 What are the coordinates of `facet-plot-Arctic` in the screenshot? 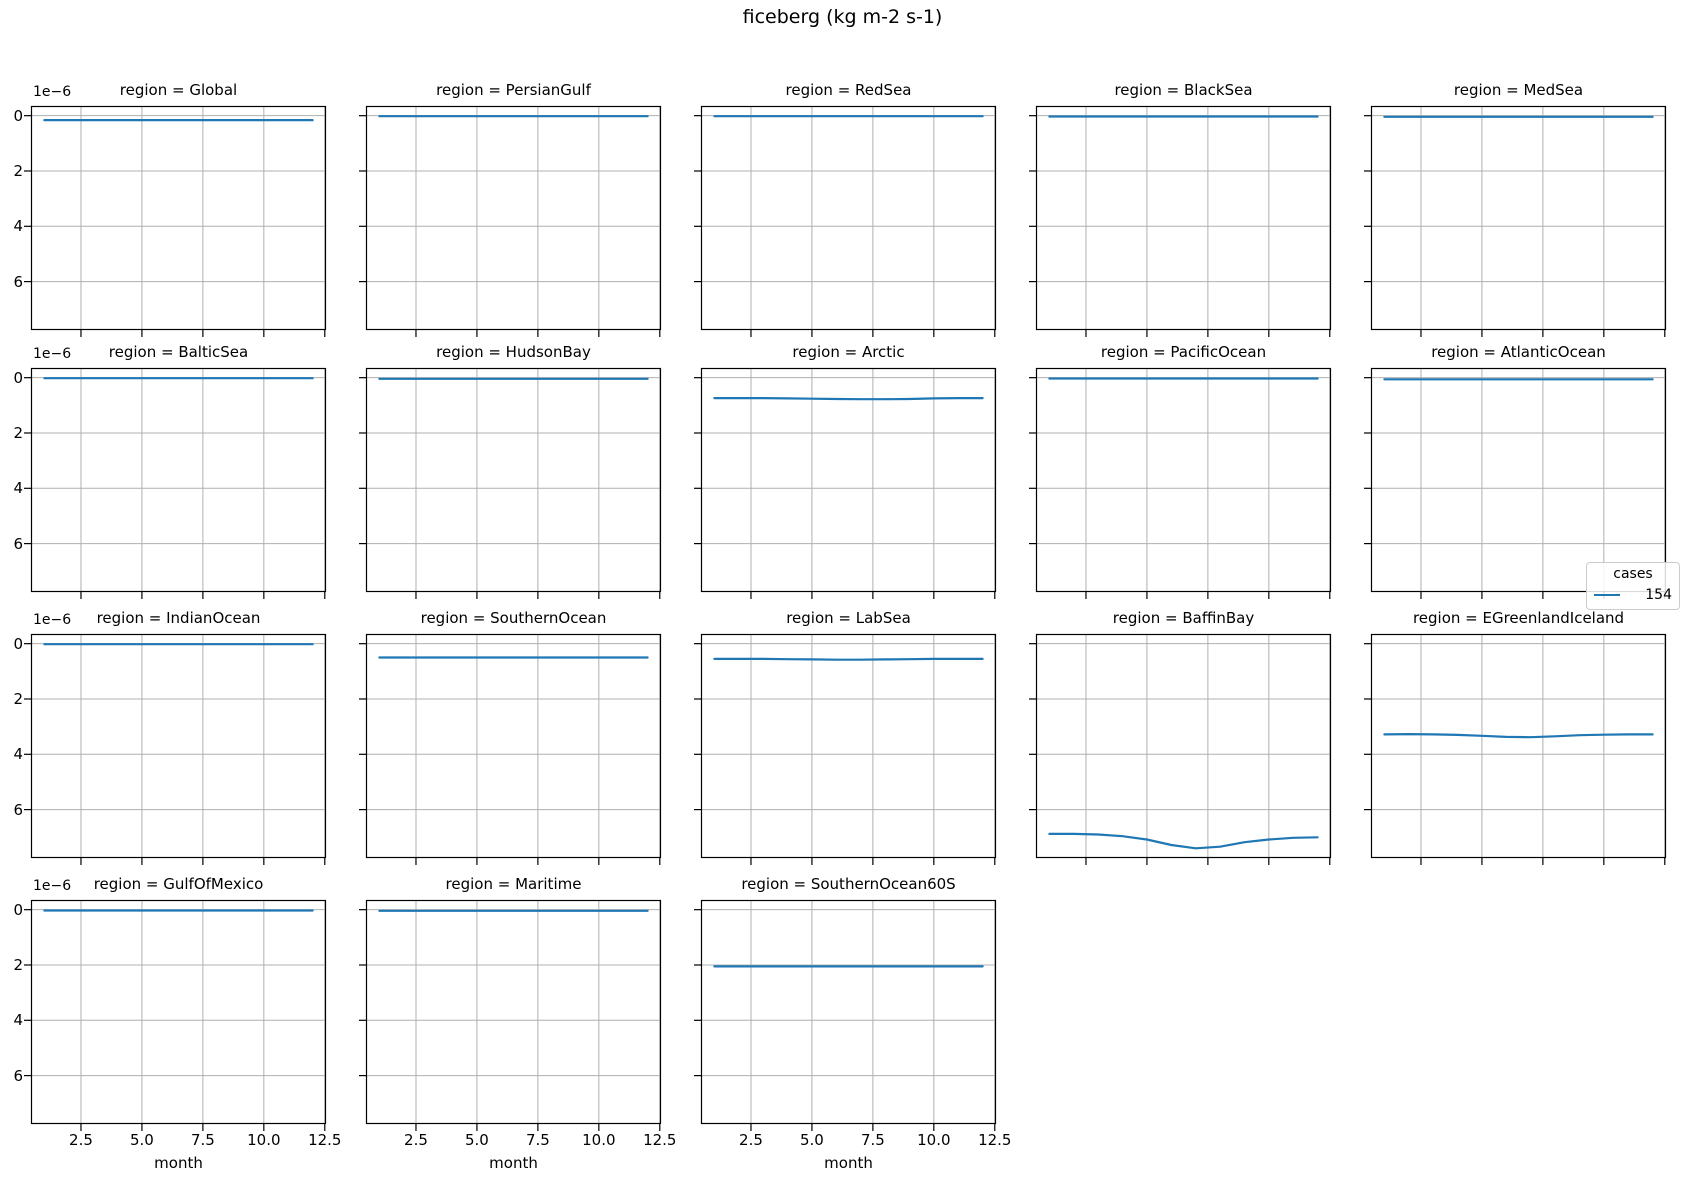 It's located at (845, 483).